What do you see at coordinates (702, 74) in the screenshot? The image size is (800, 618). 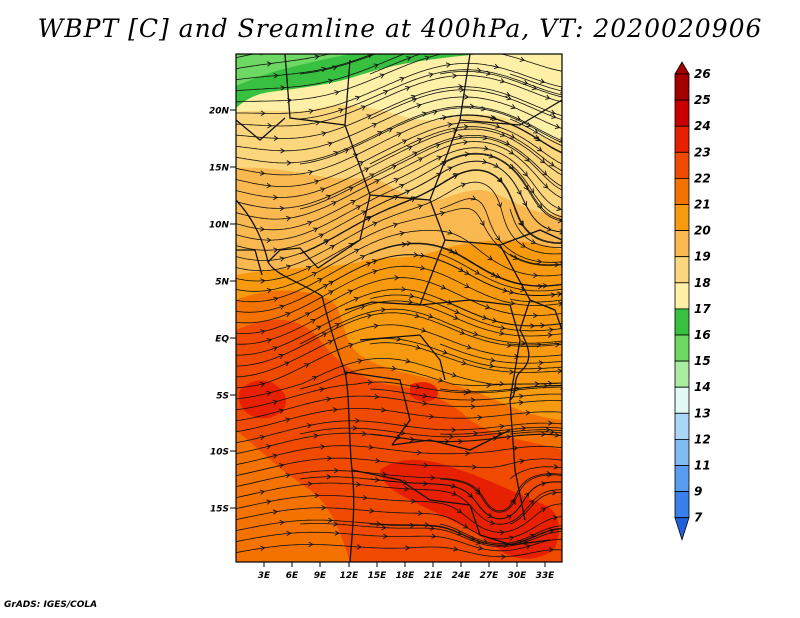 I see `colorbar-label: 26` at bounding box center [702, 74].